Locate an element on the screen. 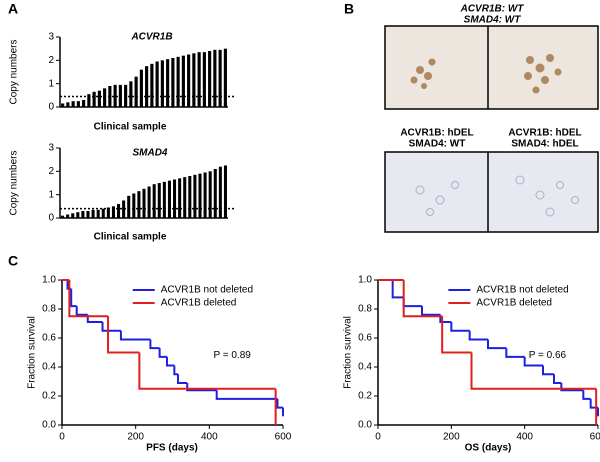  panel-label: B is located at coordinates (349, 9).